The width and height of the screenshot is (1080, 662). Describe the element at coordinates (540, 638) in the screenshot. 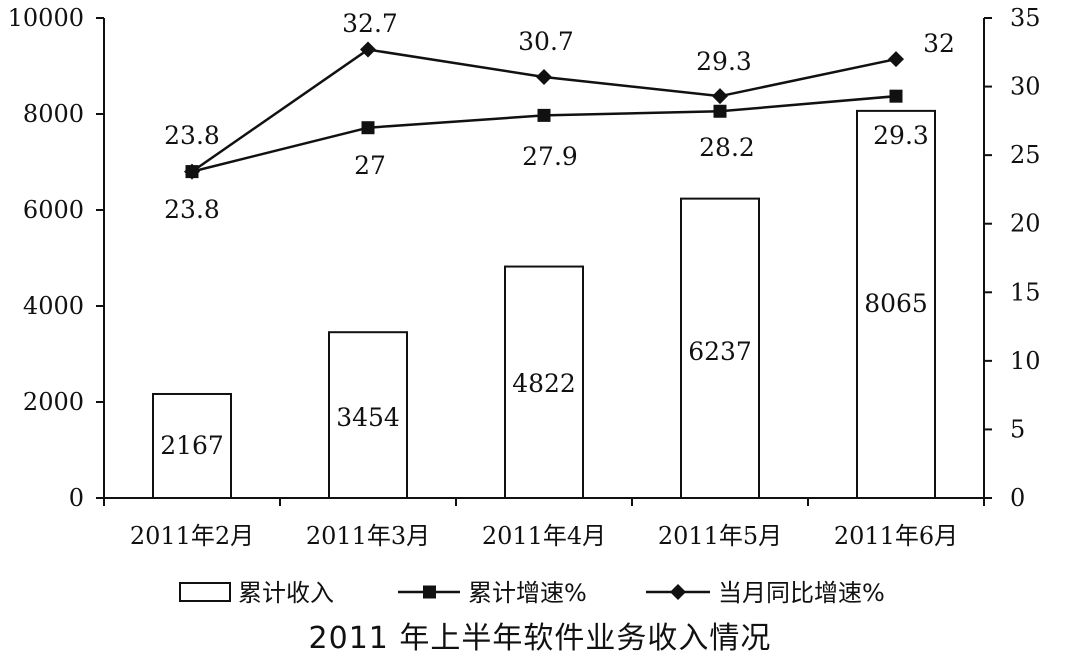

I see `chart-title: 2011 年上半年软件业务收入情况` at that location.